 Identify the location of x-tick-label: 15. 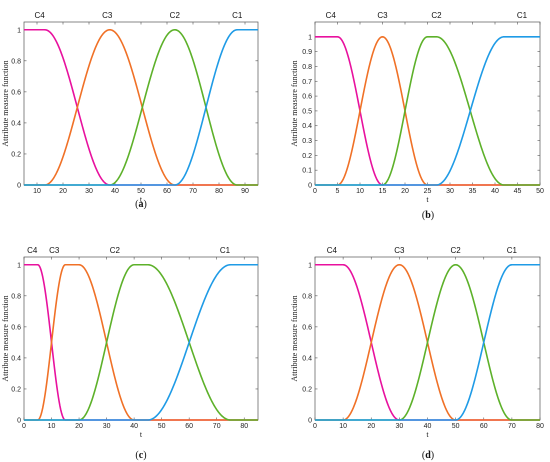
(383, 191).